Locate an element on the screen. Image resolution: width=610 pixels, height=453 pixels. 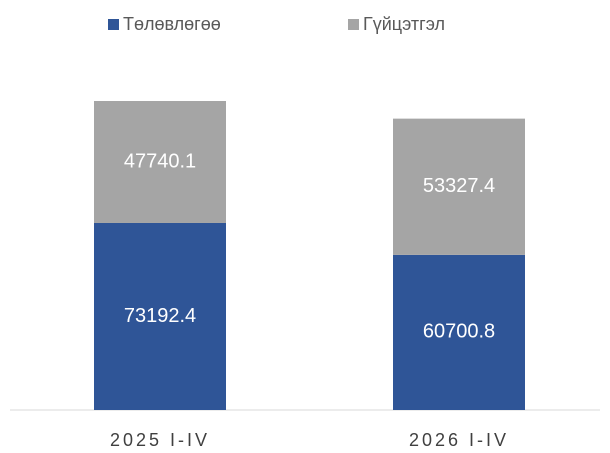
legend-label: Төлөвлөгөө is located at coordinates (172, 24).